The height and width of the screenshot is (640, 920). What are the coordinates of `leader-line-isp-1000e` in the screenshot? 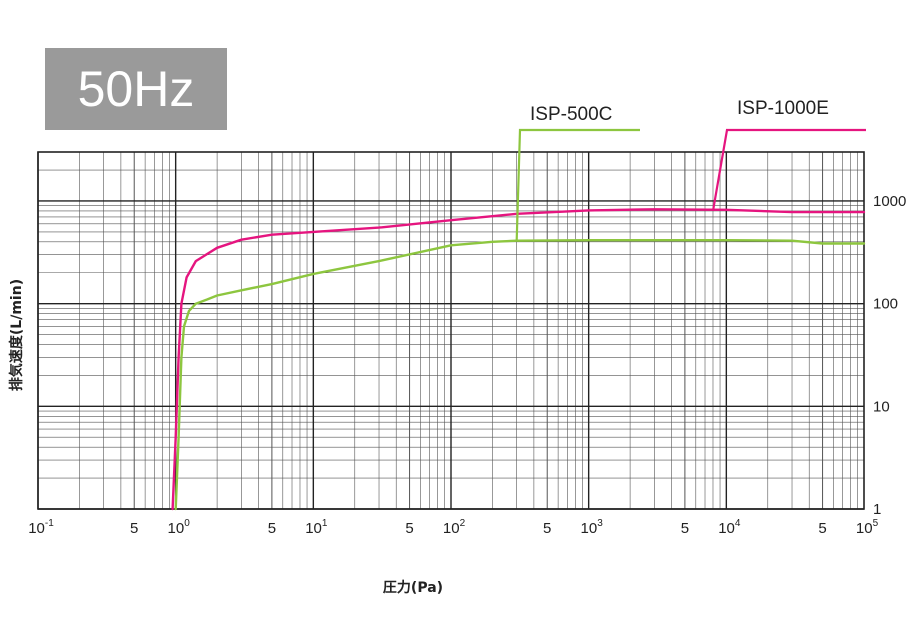 It's located at (788, 170).